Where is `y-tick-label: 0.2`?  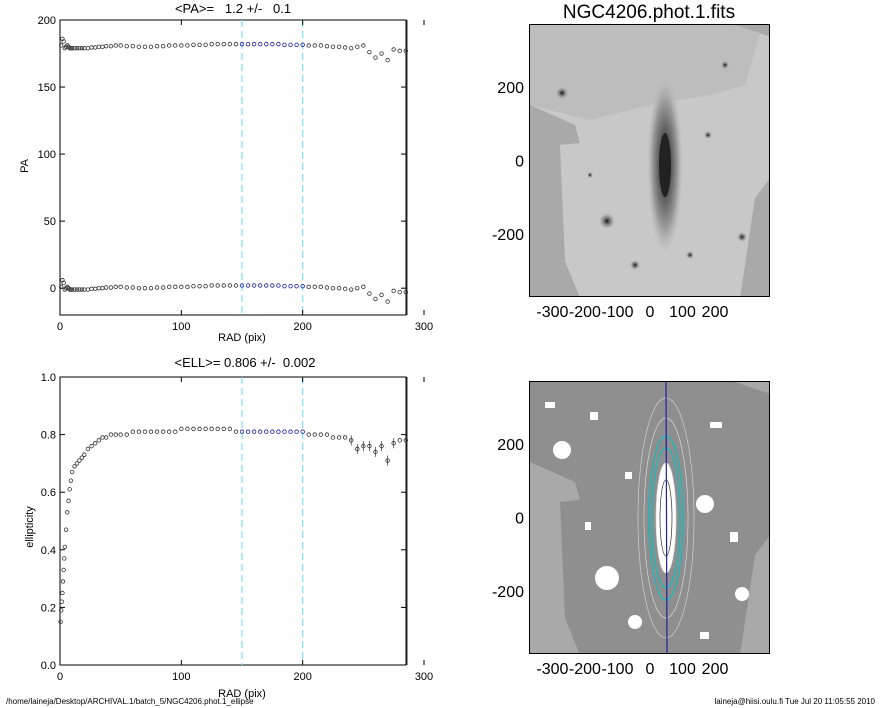 y-tick-label: 0.2 is located at coordinates (48, 608).